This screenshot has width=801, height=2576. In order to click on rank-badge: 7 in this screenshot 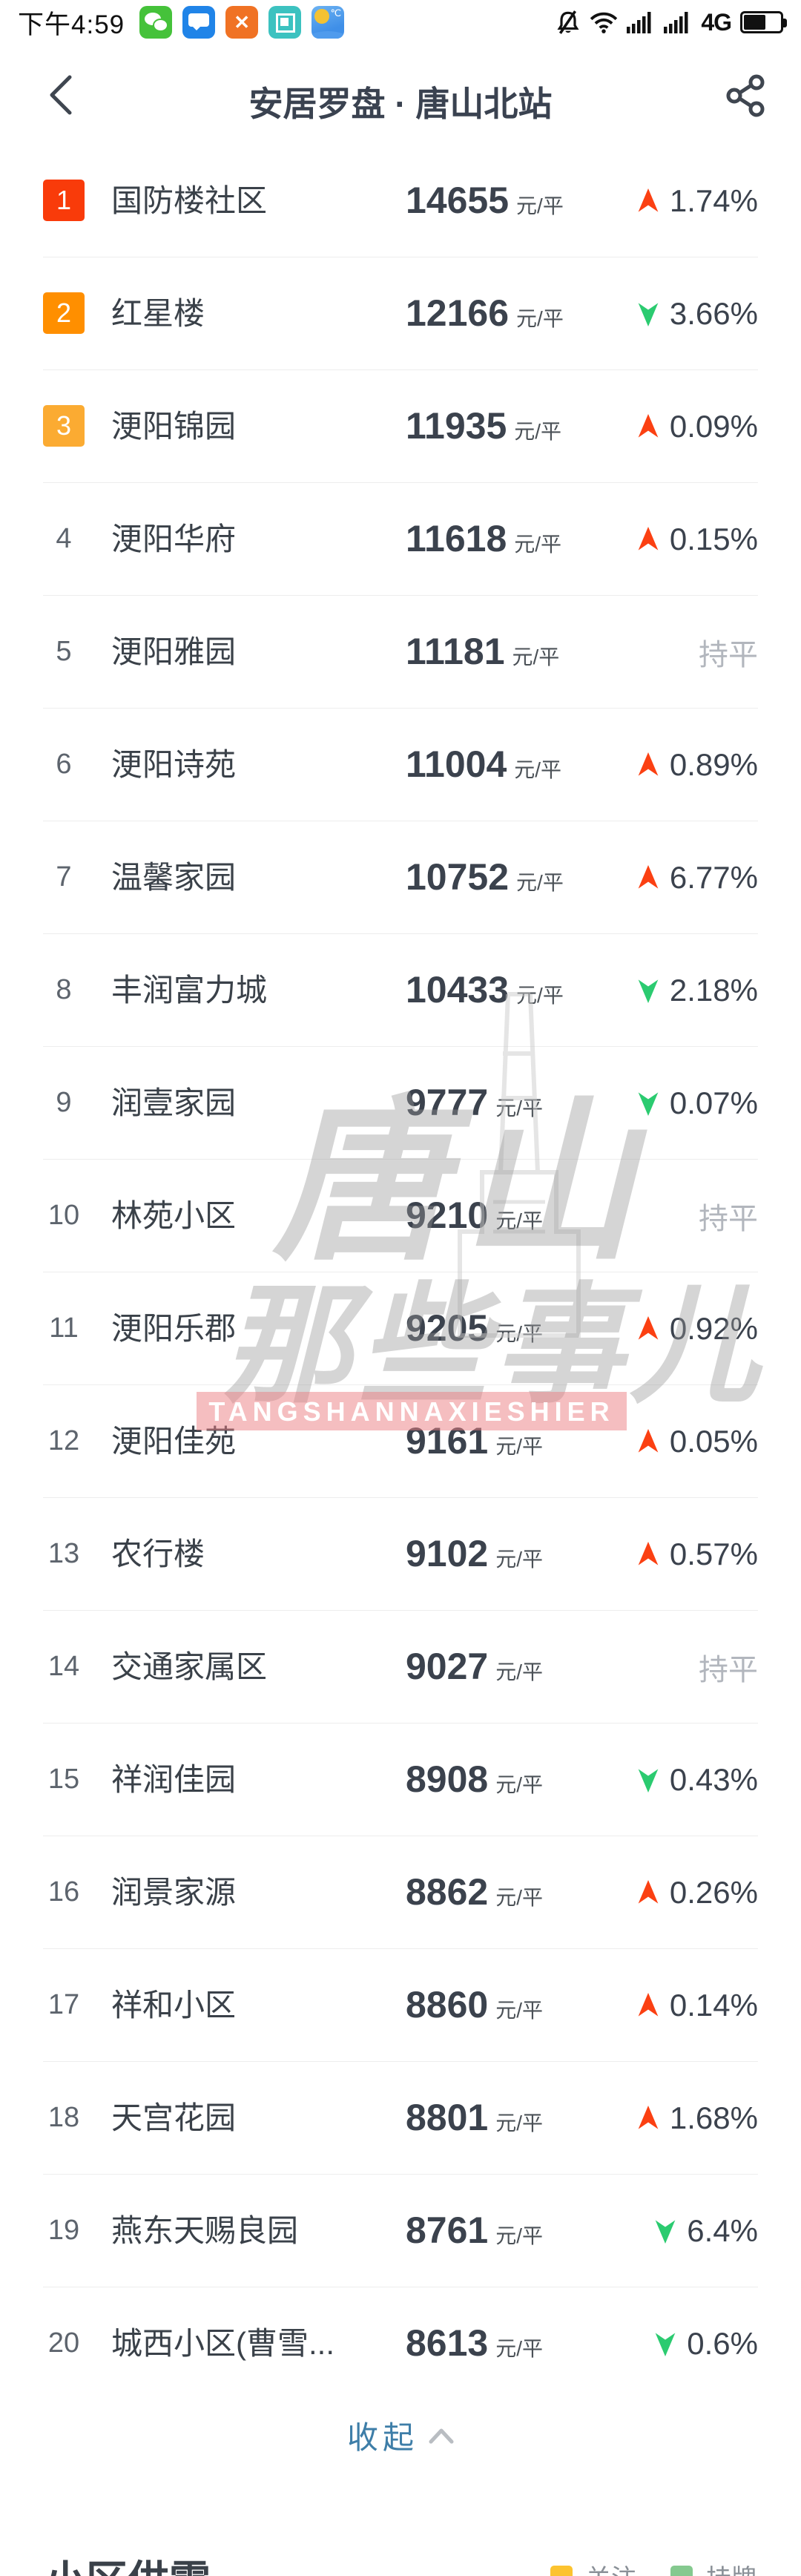, I will do `click(64, 877)`.